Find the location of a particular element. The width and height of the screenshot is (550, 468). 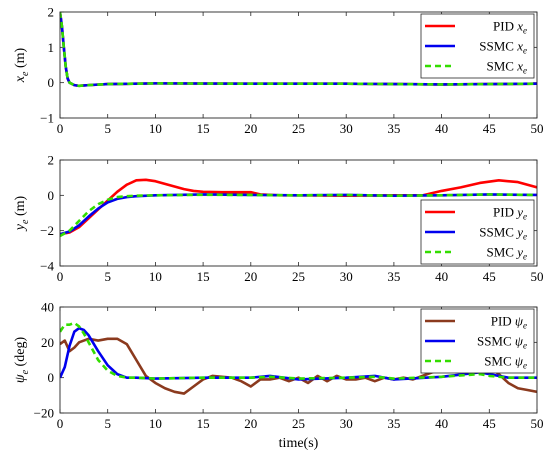

legend-entry: PID ye is located at coordinates (510, 213).